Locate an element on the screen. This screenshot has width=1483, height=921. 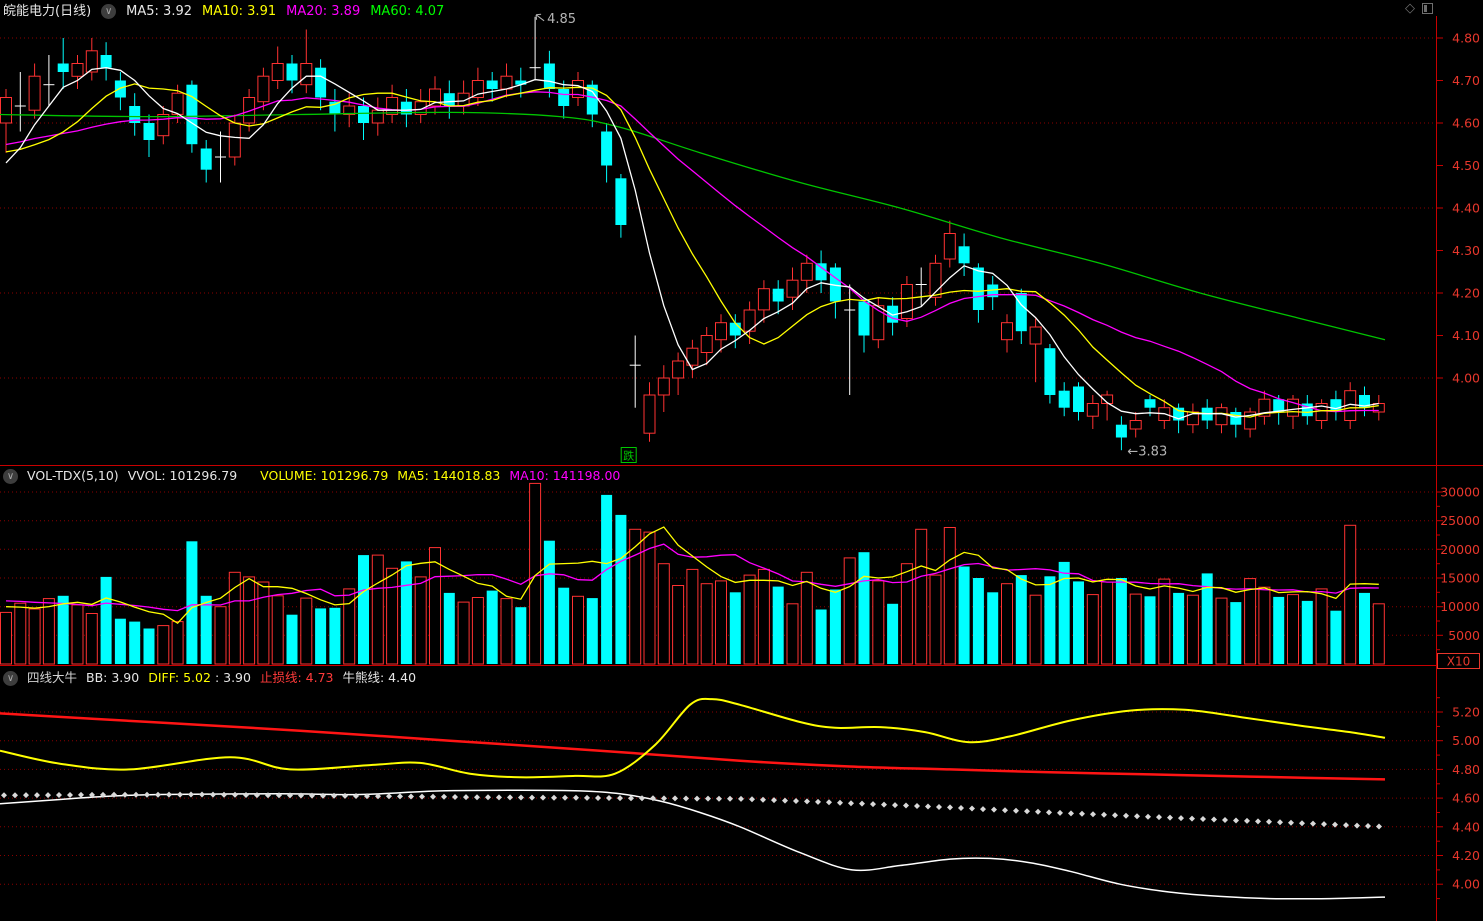
svg-text: 30000 is located at coordinates (1460, 492).